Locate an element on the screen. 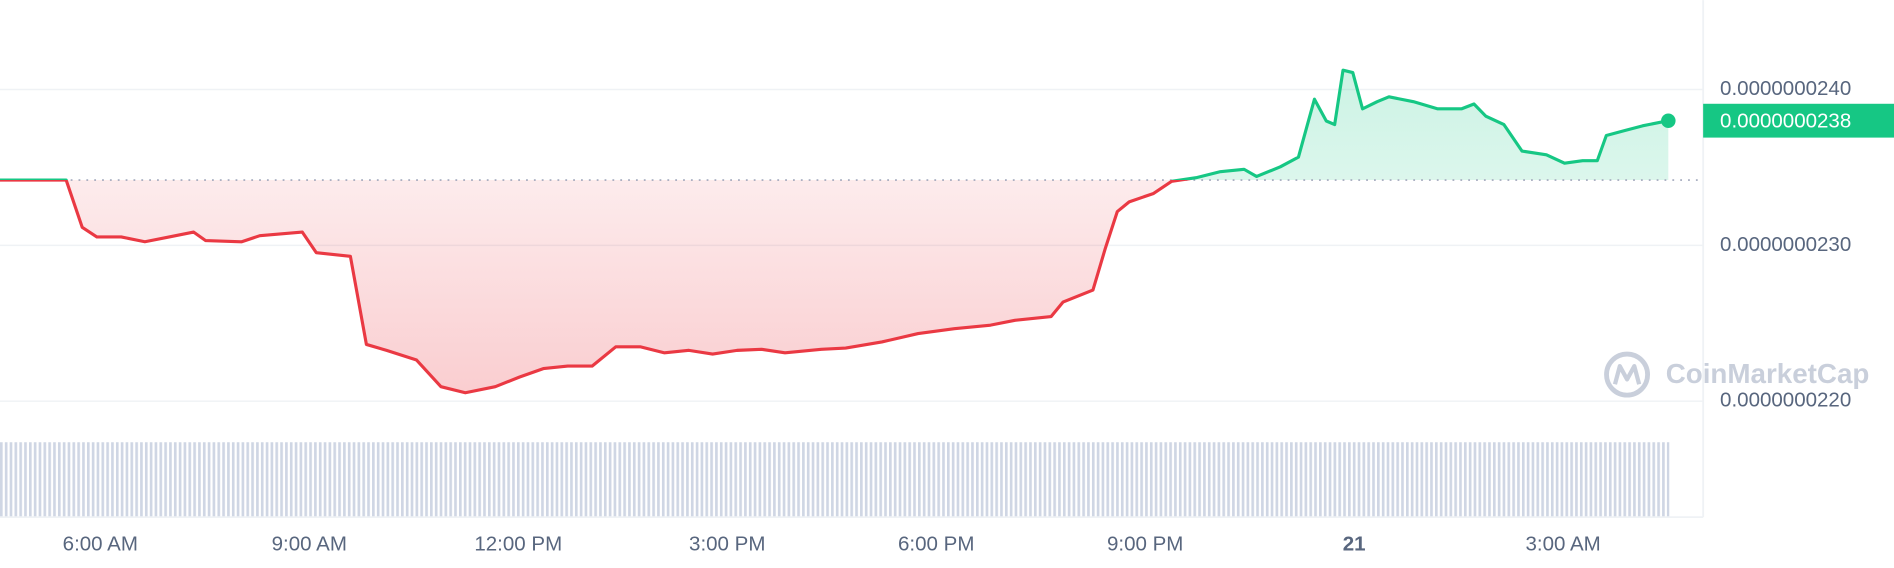 Image resolution: width=1894 pixels, height=568 pixels. watermark: CoinMarketCap is located at coordinates (1737, 374).